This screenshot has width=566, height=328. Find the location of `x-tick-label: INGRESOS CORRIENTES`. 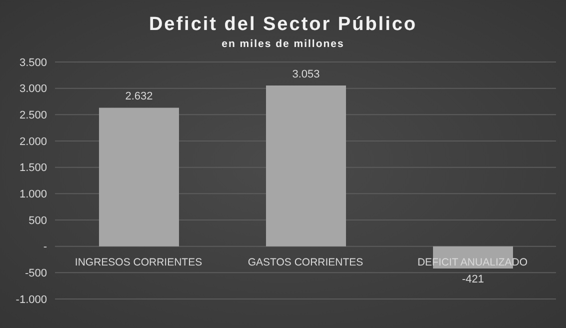

x-tick-label: INGRESOS CORRIENTES is located at coordinates (138, 262).